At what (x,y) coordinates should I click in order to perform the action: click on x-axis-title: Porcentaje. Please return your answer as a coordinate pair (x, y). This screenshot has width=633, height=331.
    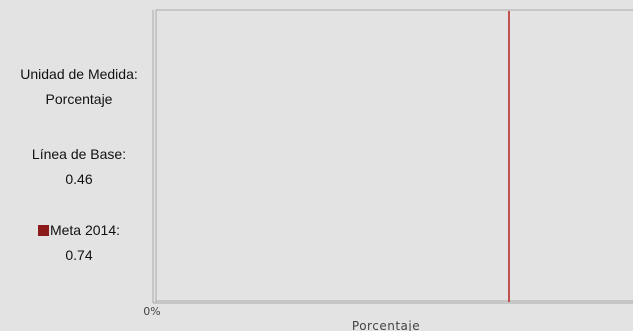
    Looking at the image, I should click on (386, 325).